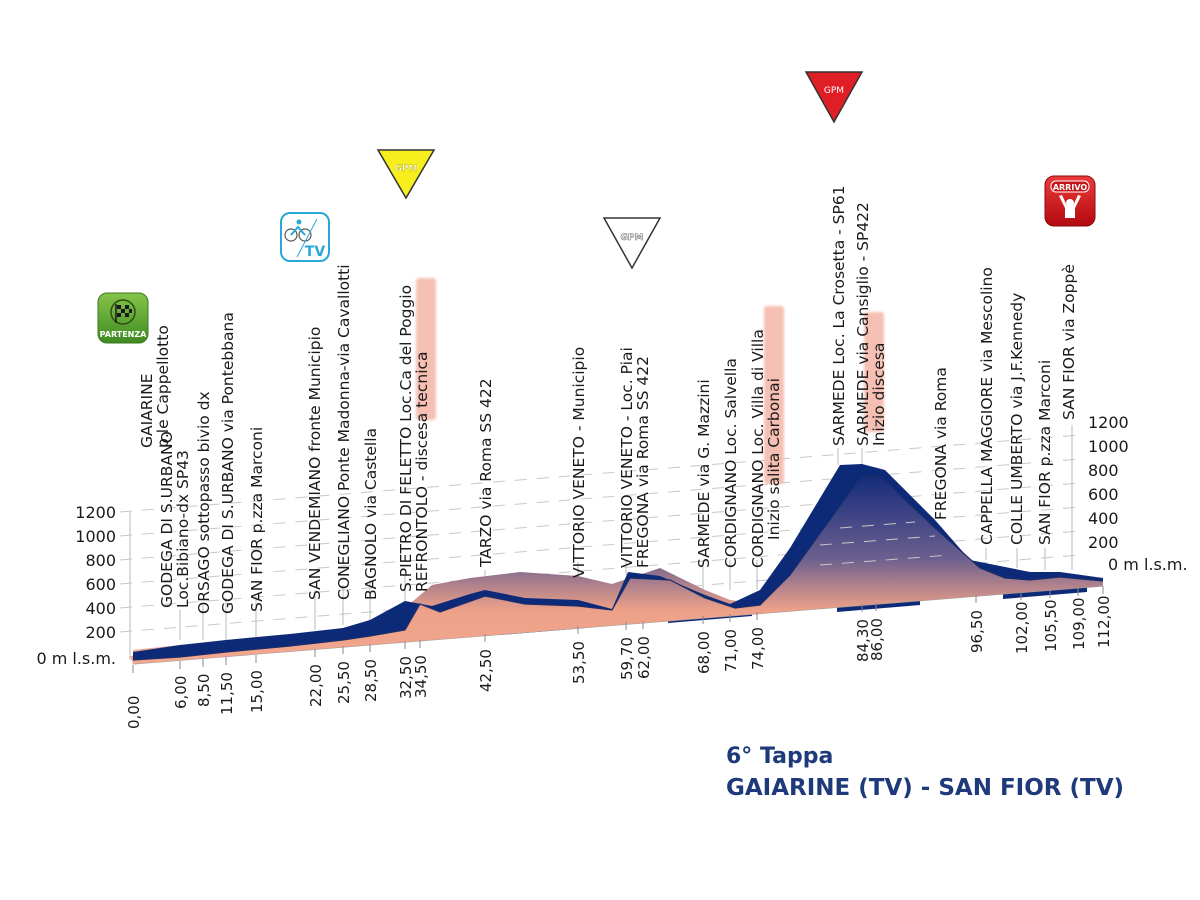 The image size is (1200, 900). What do you see at coordinates (228, 463) in the screenshot?
I see `waypoint-label: GODEGA DI S.URBANO via Pontebbana` at bounding box center [228, 463].